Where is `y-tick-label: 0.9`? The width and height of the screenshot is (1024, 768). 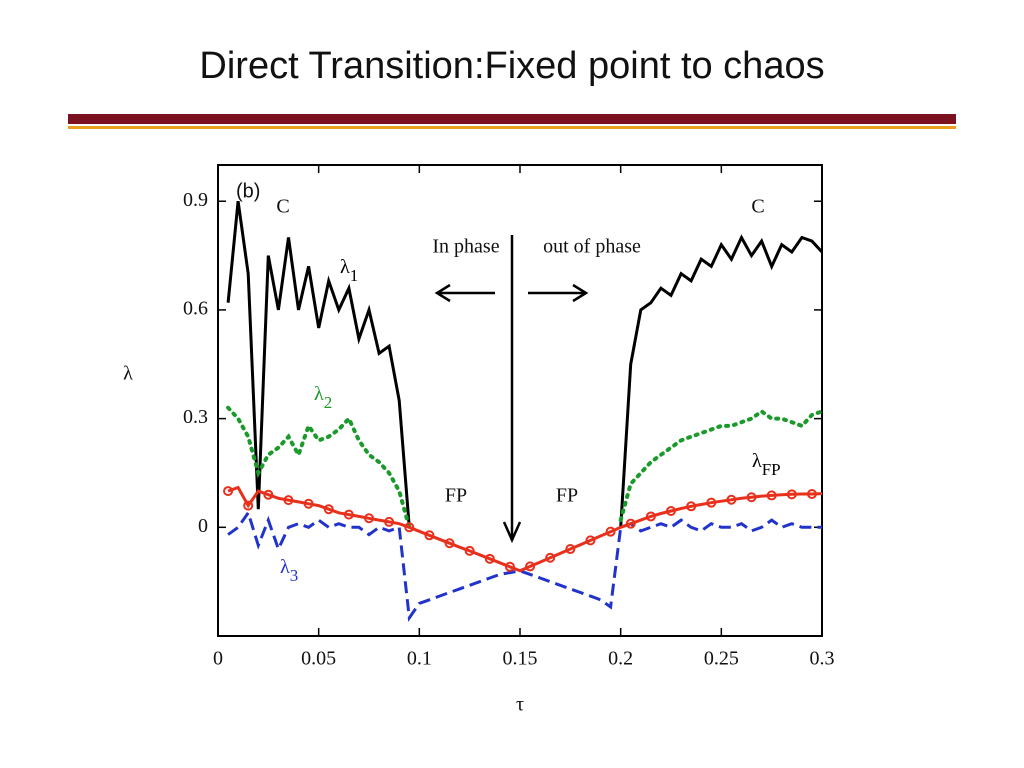 y-tick-label: 0.9 is located at coordinates (195, 200).